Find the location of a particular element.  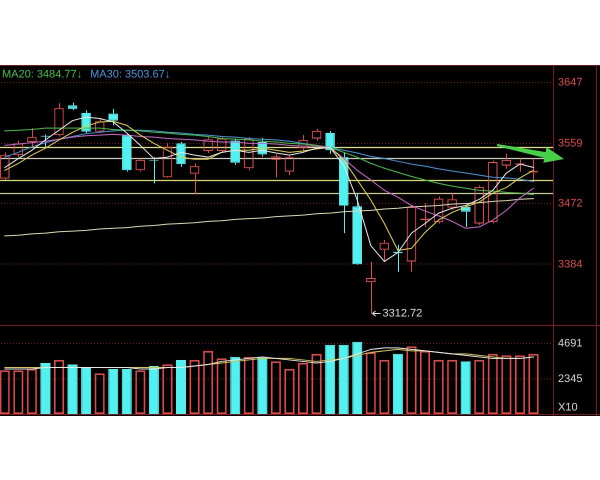

y-tick-label: 4691 is located at coordinates (570, 344).